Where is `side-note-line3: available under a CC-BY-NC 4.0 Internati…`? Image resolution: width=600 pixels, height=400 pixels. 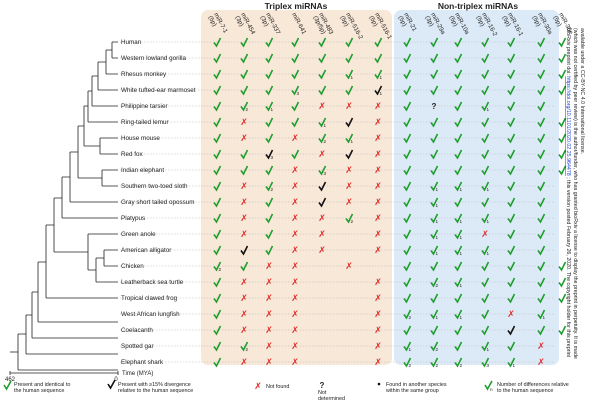 side-note-line3: available under a CC-BY-NC 4.0 Internati… is located at coordinates (582, 91).